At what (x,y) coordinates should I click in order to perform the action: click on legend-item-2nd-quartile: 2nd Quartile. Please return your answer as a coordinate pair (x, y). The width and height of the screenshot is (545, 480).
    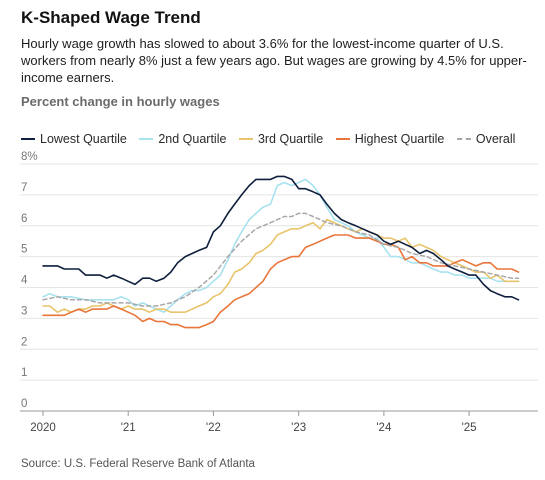
    Looking at the image, I should click on (182, 139).